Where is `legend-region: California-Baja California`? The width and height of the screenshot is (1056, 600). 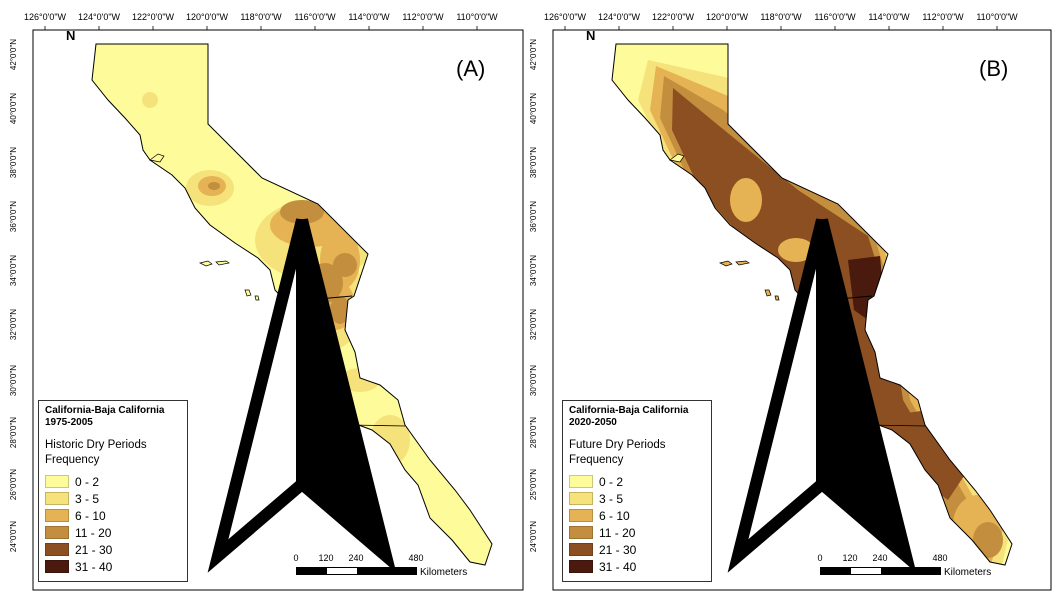
legend-region: California-Baja California is located at coordinates (629, 410).